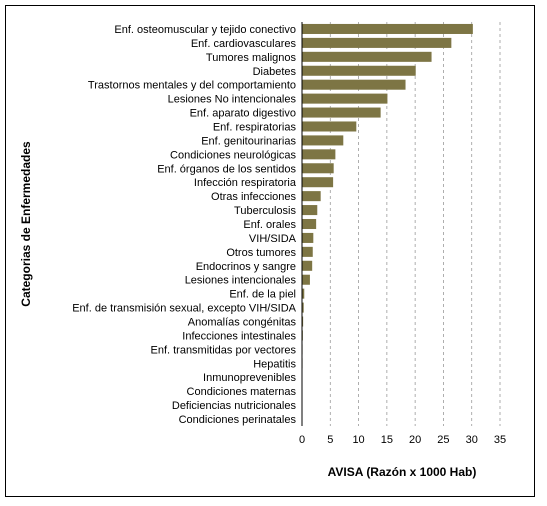 Image resolution: width=547 pixels, height=506 pixels. I want to click on category-label: Inmunoprevenibles, so click(249, 378).